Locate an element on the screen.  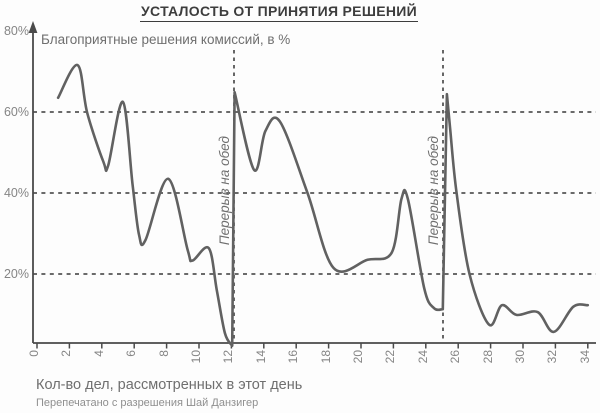
y-tick-label-40: 40% is located at coordinates (16, 193).